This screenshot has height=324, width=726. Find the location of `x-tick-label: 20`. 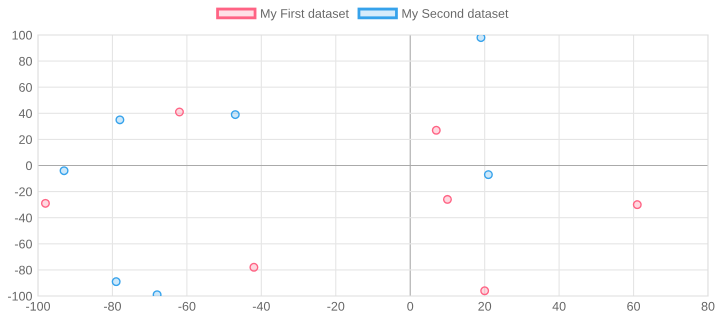

x-tick-label: 20 is located at coordinates (485, 306).